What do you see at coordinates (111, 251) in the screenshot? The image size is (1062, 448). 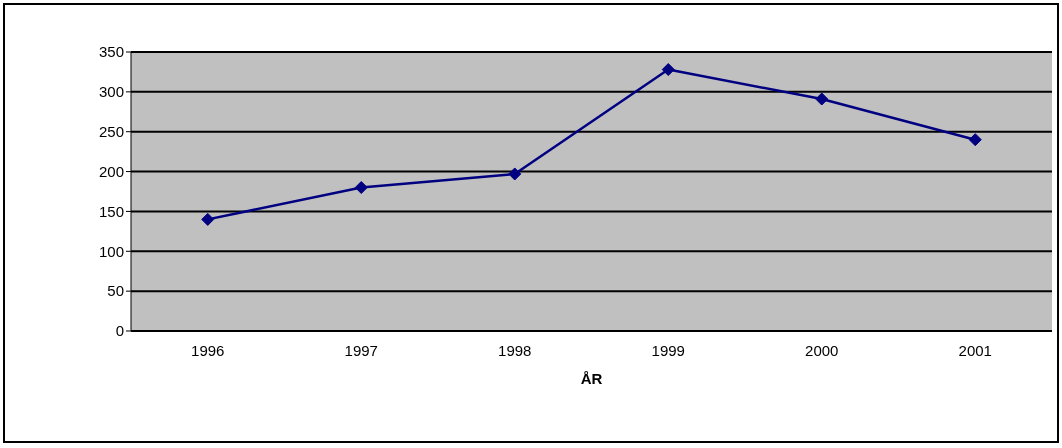 I see `y-tick-label: 100` at bounding box center [111, 251].